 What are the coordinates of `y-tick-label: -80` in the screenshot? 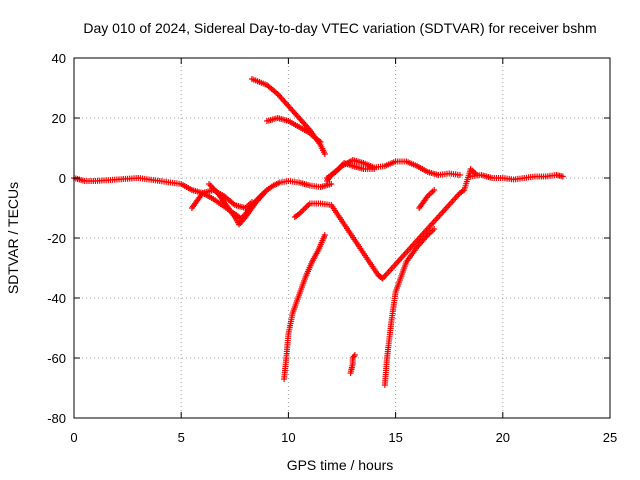 It's located at (56, 418).